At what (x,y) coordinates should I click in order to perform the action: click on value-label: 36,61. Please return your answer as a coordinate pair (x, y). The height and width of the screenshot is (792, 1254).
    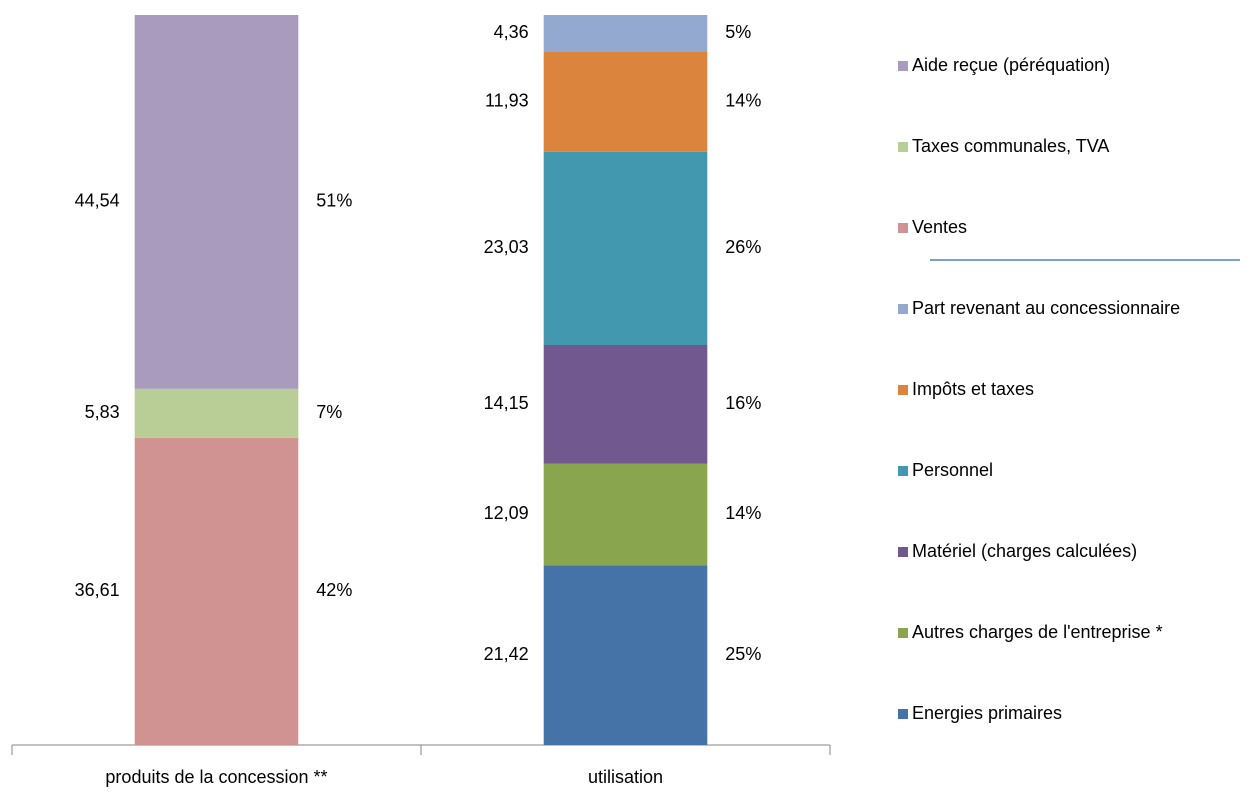
    Looking at the image, I should click on (97, 590).